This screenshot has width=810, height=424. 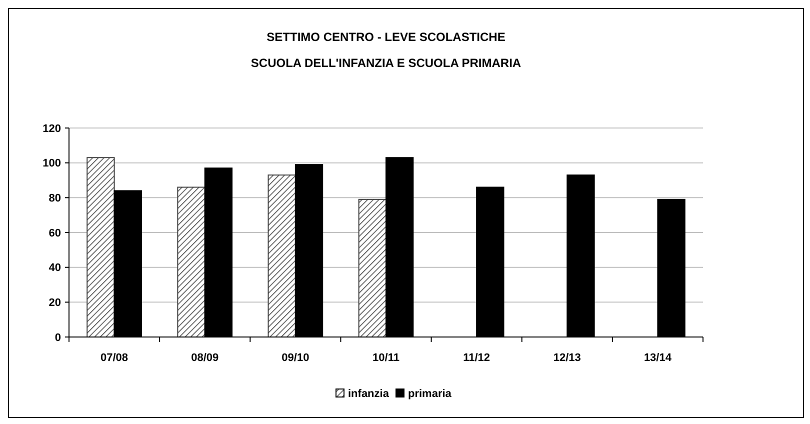 I want to click on x-tick-label: 09/10, so click(x=296, y=358).